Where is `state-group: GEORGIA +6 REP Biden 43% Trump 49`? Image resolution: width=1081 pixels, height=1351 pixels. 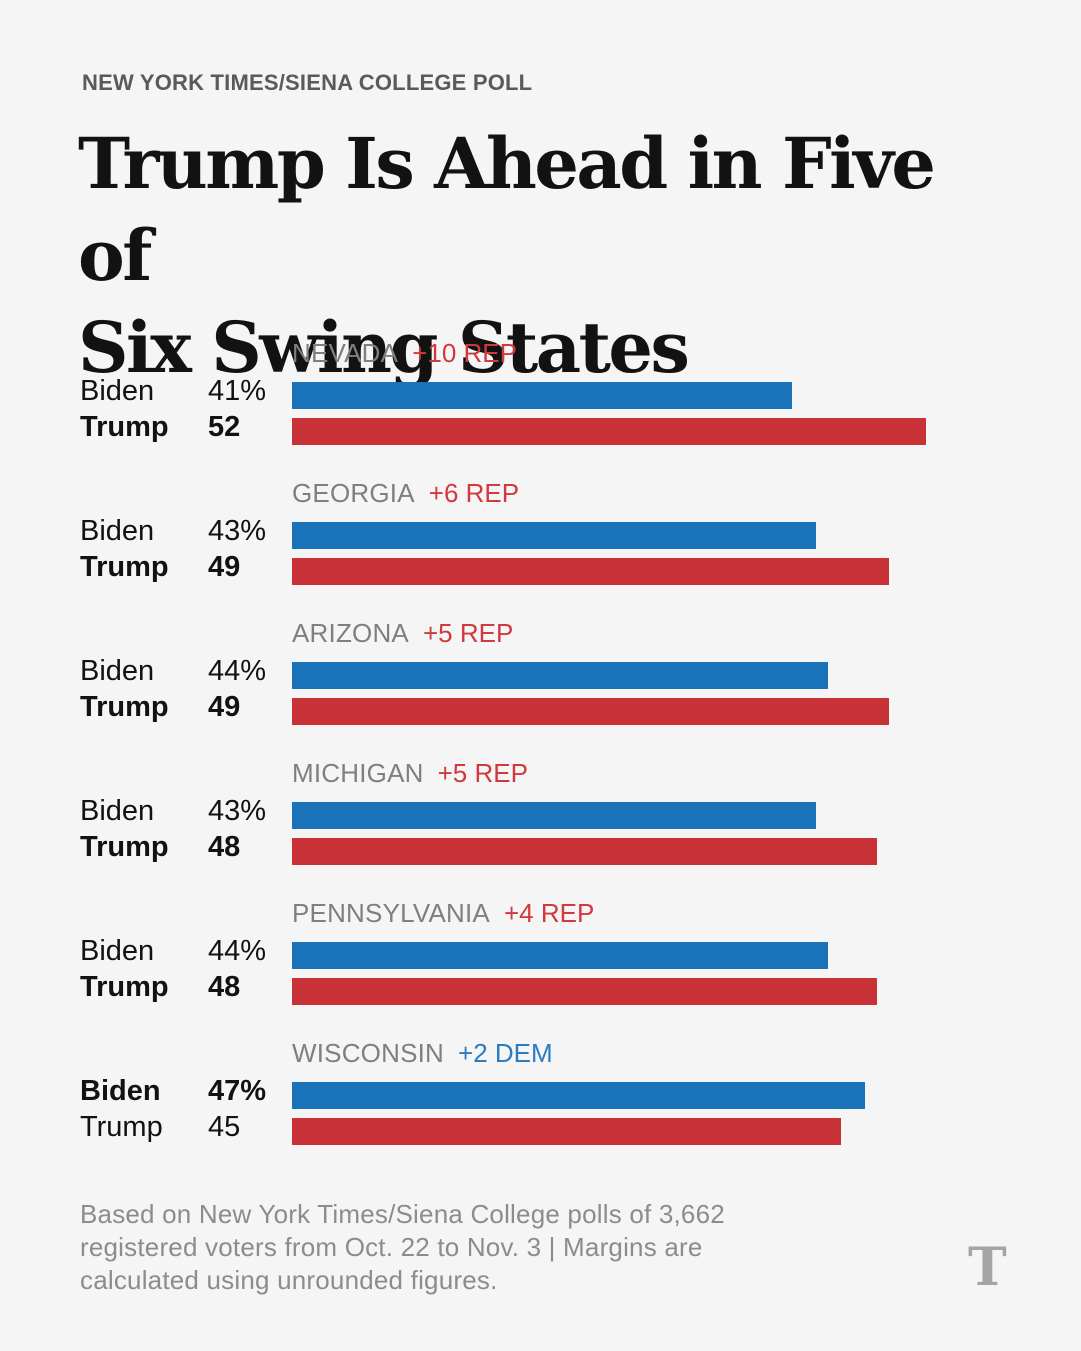 state-group: GEORGIA +6 REP Biden 43% Trump 49 is located at coordinates (540, 540).